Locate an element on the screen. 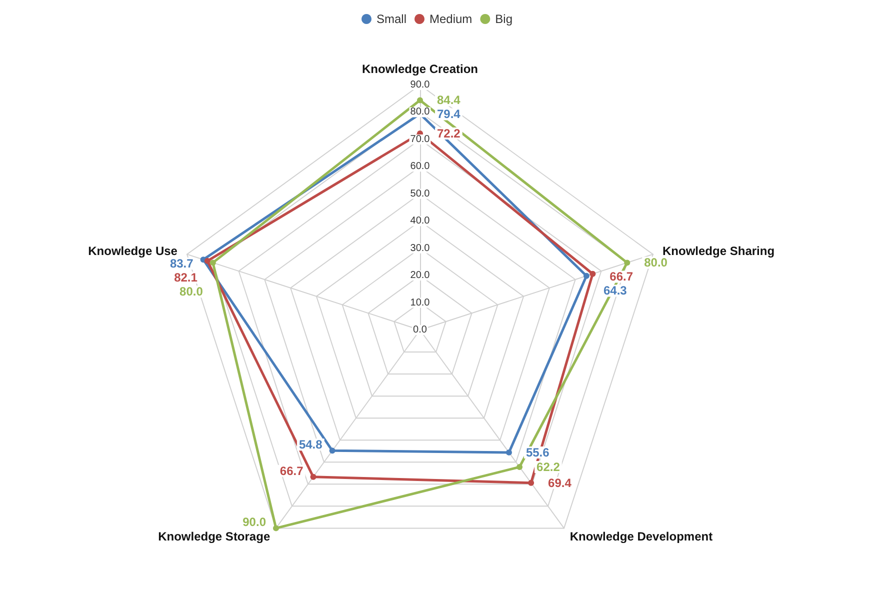 The image size is (874, 602). data-label: 55.6 is located at coordinates (538, 452).